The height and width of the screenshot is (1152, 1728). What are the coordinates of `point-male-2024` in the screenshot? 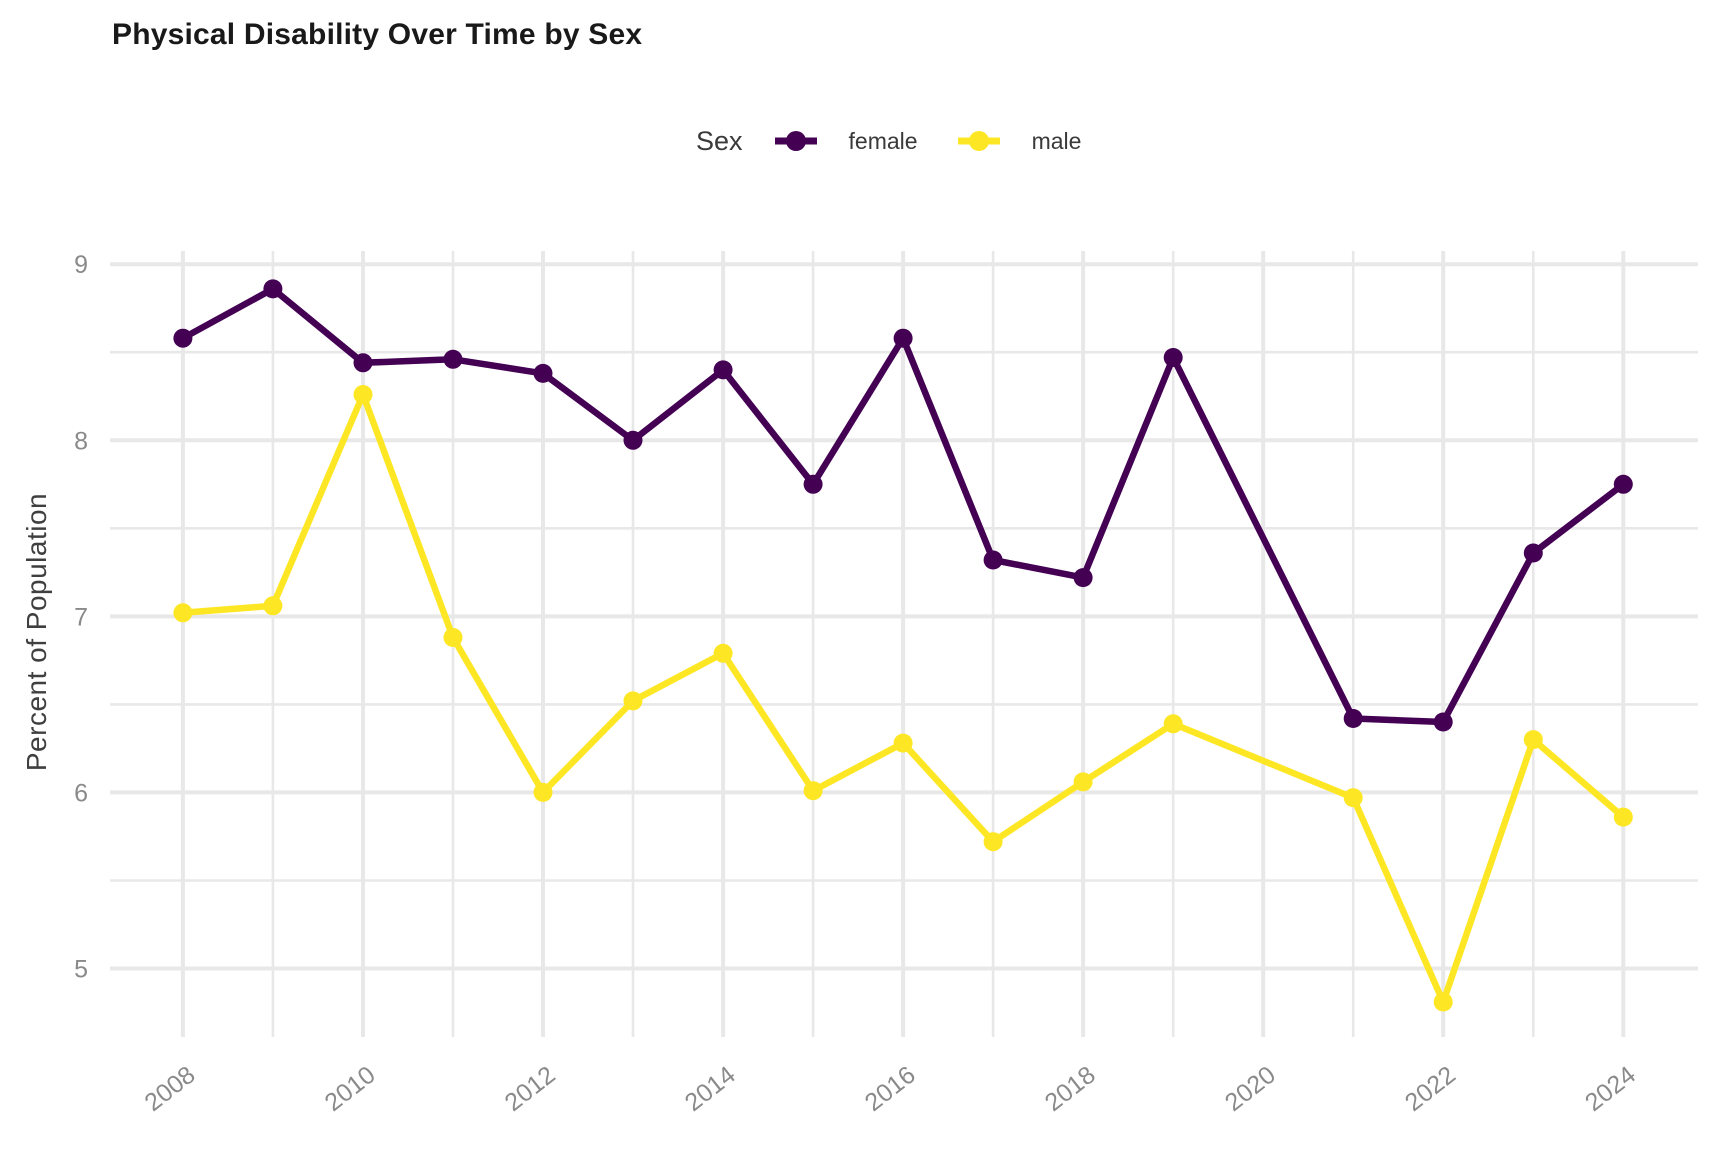 It's located at (1623, 817).